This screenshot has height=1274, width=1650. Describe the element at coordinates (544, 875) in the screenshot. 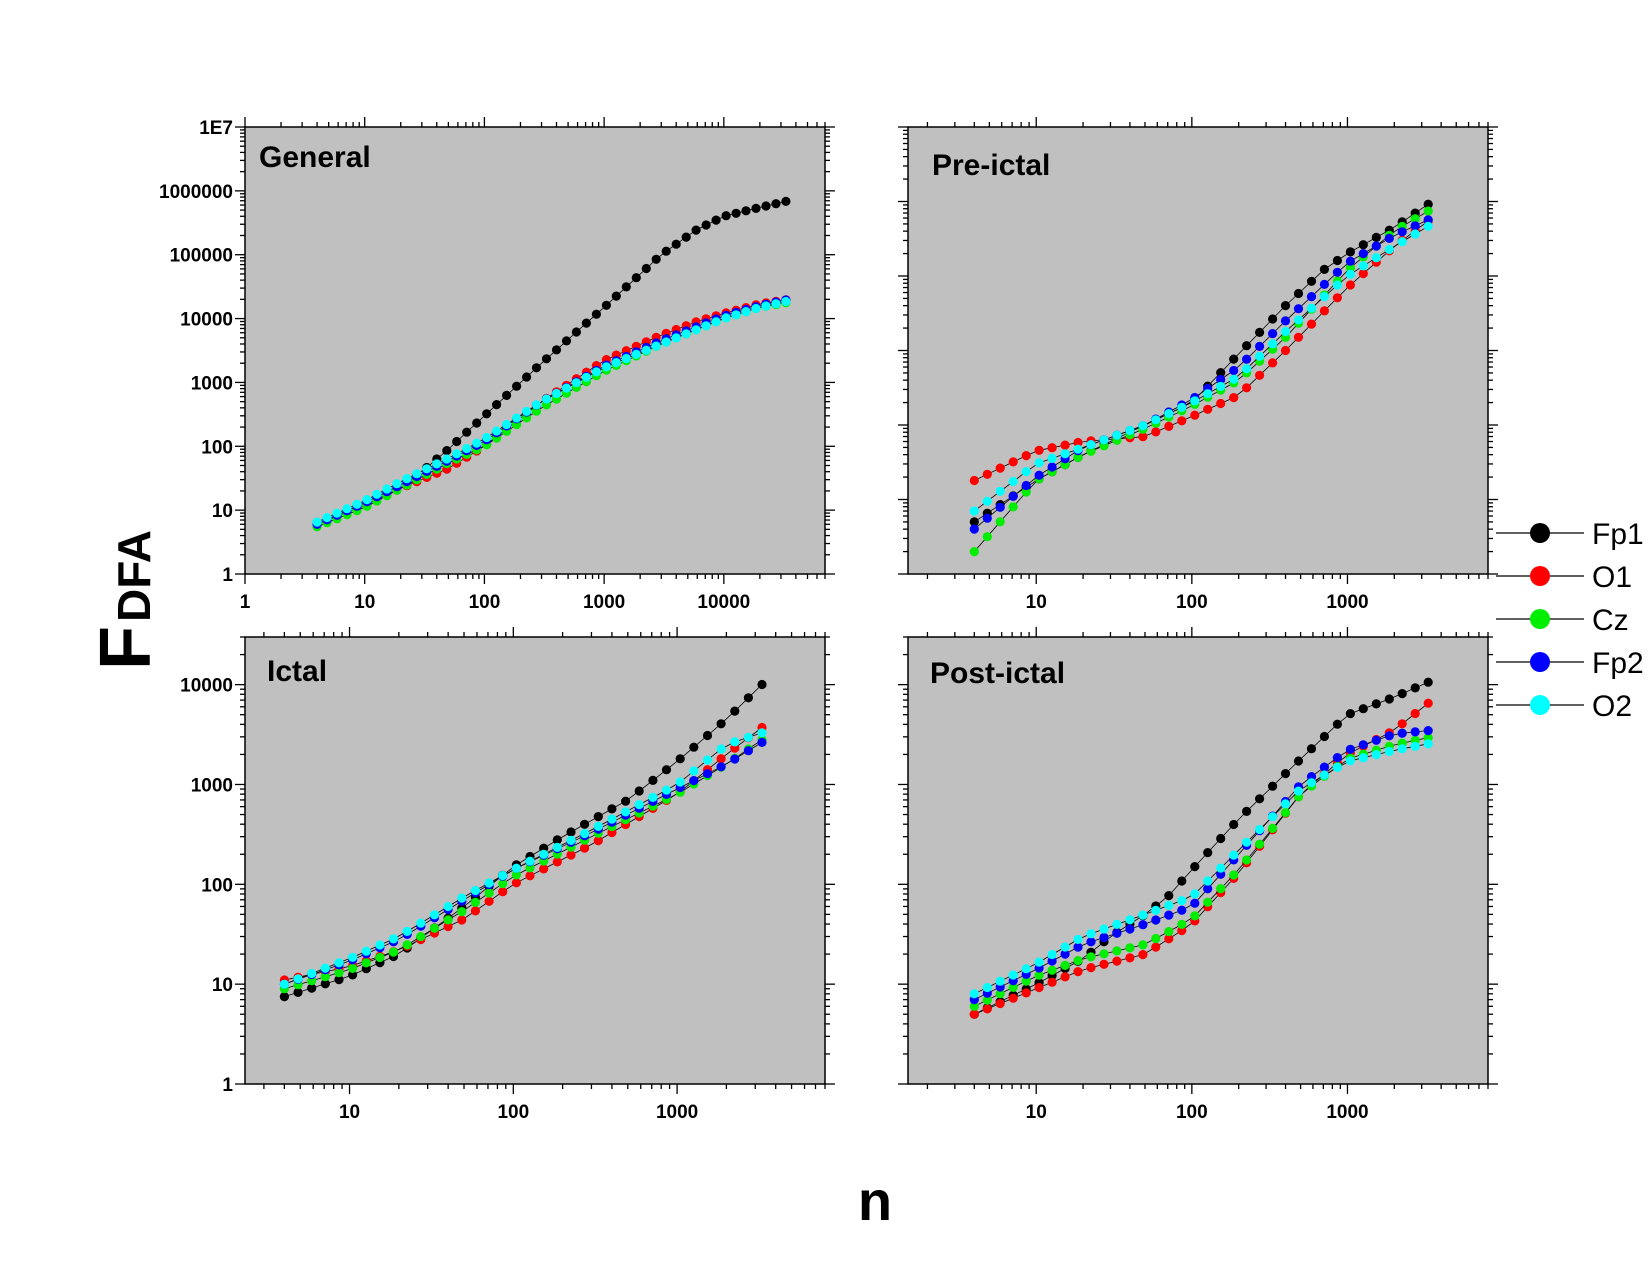

I see `x-axis: 10 100 1000` at that location.